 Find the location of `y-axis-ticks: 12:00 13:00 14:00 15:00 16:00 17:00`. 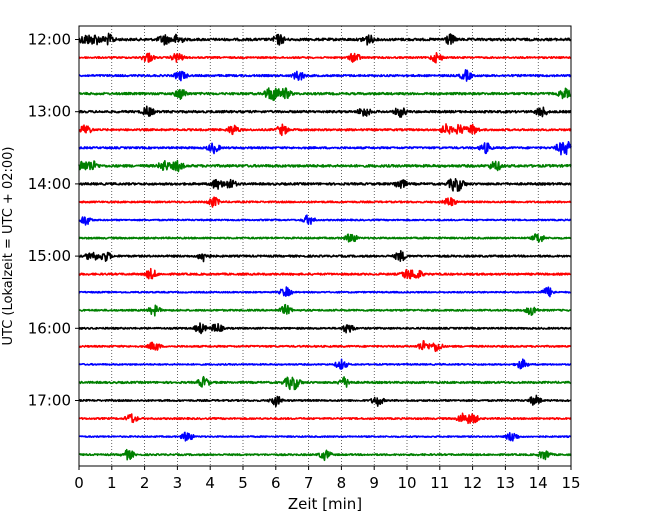

y-axis-ticks: 12:00 13:00 14:00 15:00 16:00 17:00 is located at coordinates (53, 220).